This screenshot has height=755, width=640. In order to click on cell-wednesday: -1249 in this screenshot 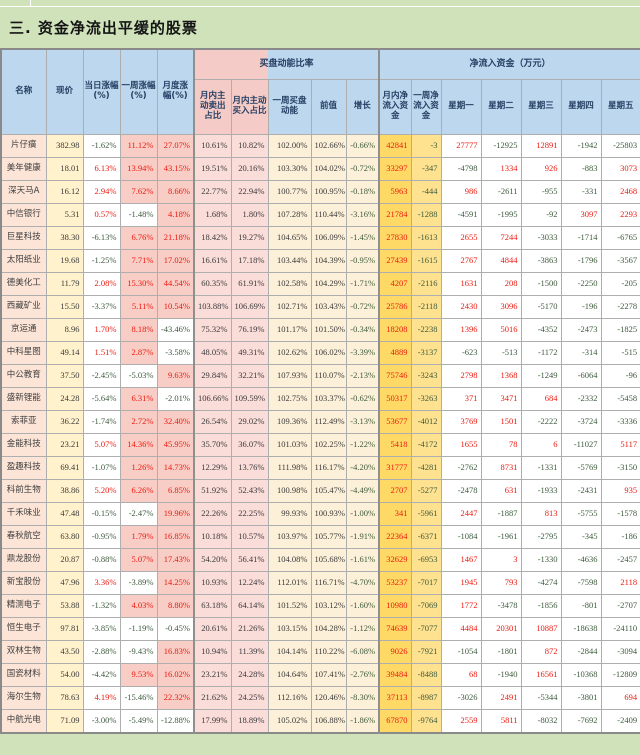, I will do `click(541, 376)`.